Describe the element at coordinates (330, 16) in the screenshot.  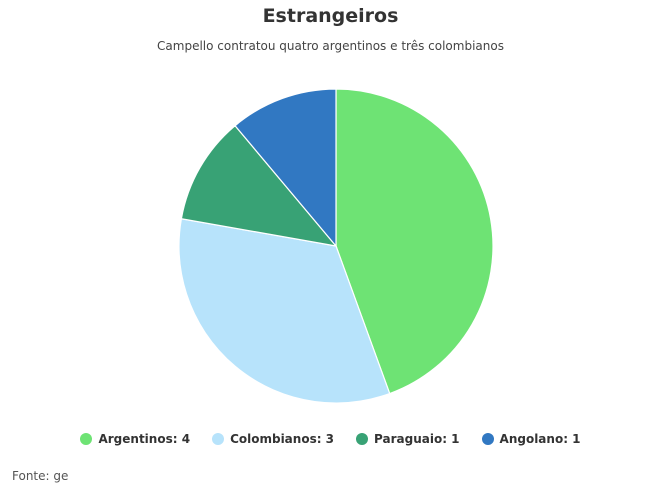
I see `chart-title: Estrangeiros` at that location.